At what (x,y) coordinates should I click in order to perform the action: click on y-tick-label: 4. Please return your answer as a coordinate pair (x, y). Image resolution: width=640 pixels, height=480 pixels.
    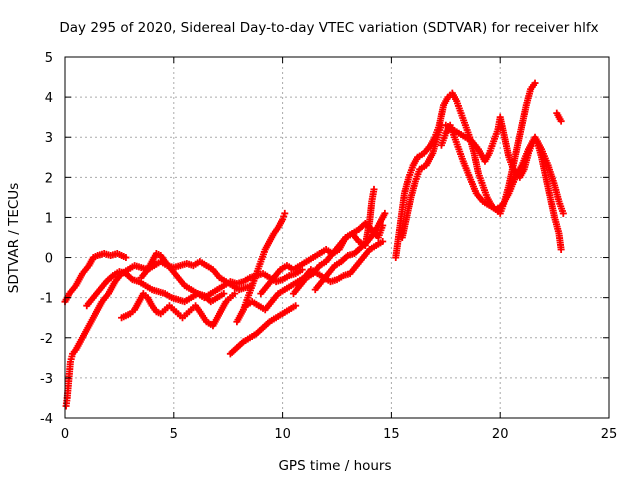
    Looking at the image, I should click on (49, 98).